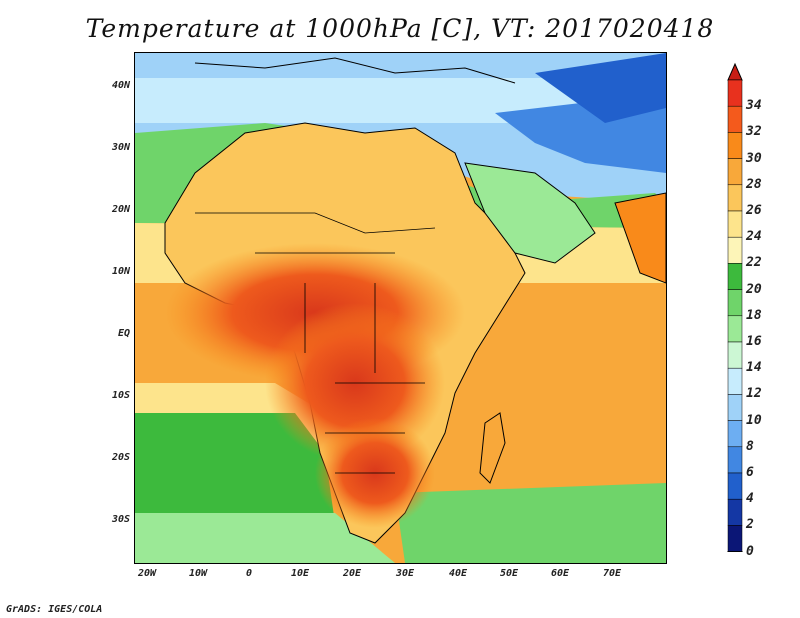 Image resolution: width=800 pixels, height=618 pixels. I want to click on colorbar-label: 12, so click(754, 394).